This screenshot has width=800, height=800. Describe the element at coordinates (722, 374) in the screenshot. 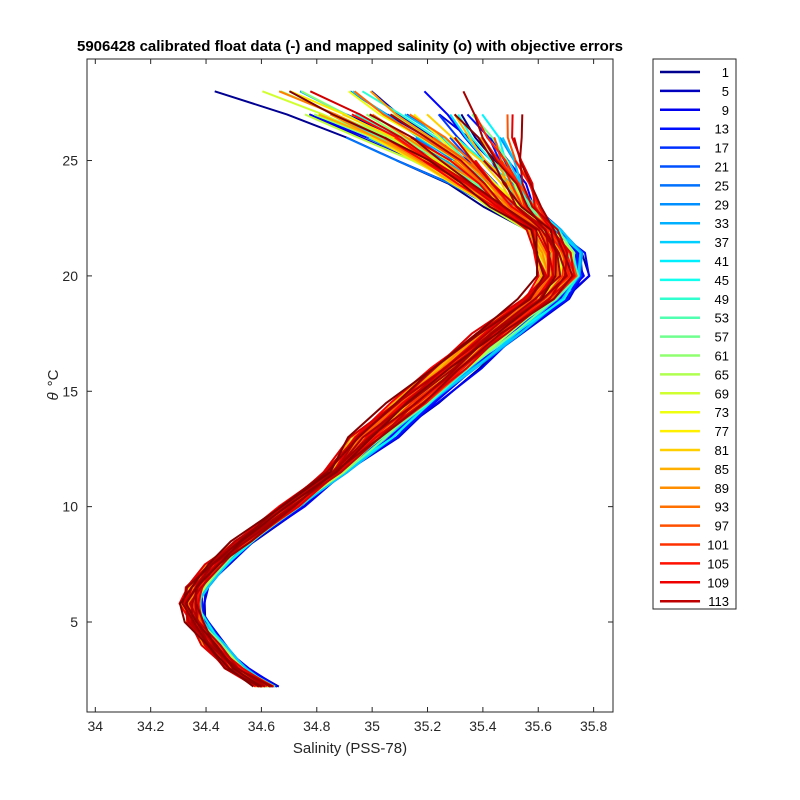

I see `legend-label: 65` at that location.